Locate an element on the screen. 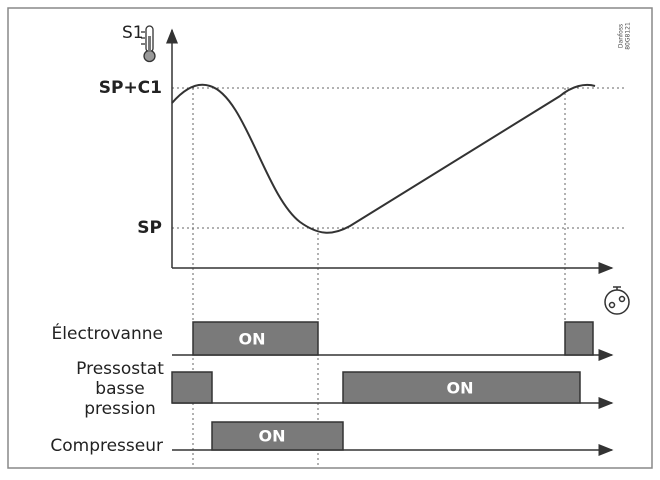 The width and height of the screenshot is (660, 480). row-label: Compresseur is located at coordinates (106, 446).